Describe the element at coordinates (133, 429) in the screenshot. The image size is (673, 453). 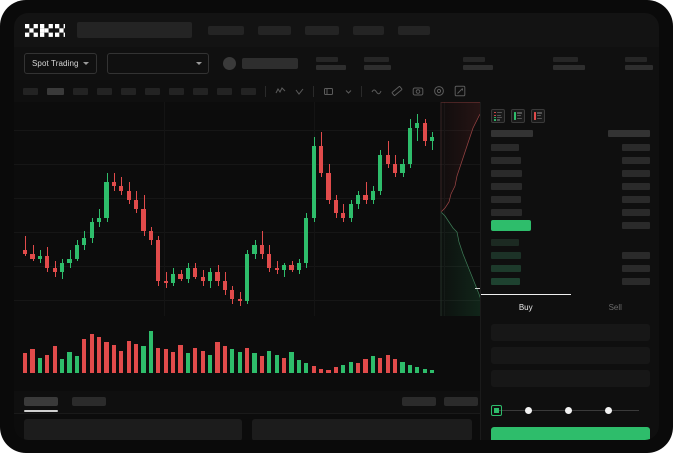
I see `bottom-panel-left` at that location.